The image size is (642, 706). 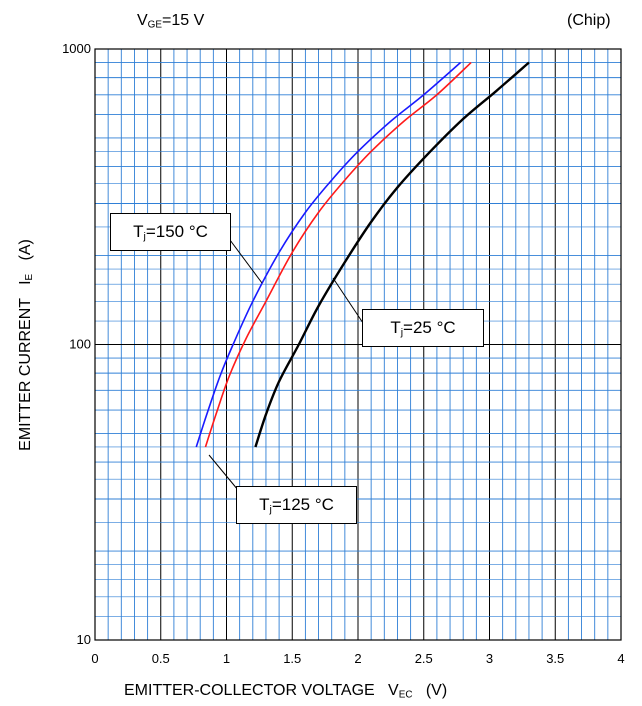 What do you see at coordinates (348, 300) in the screenshot?
I see `leader-t25` at bounding box center [348, 300].